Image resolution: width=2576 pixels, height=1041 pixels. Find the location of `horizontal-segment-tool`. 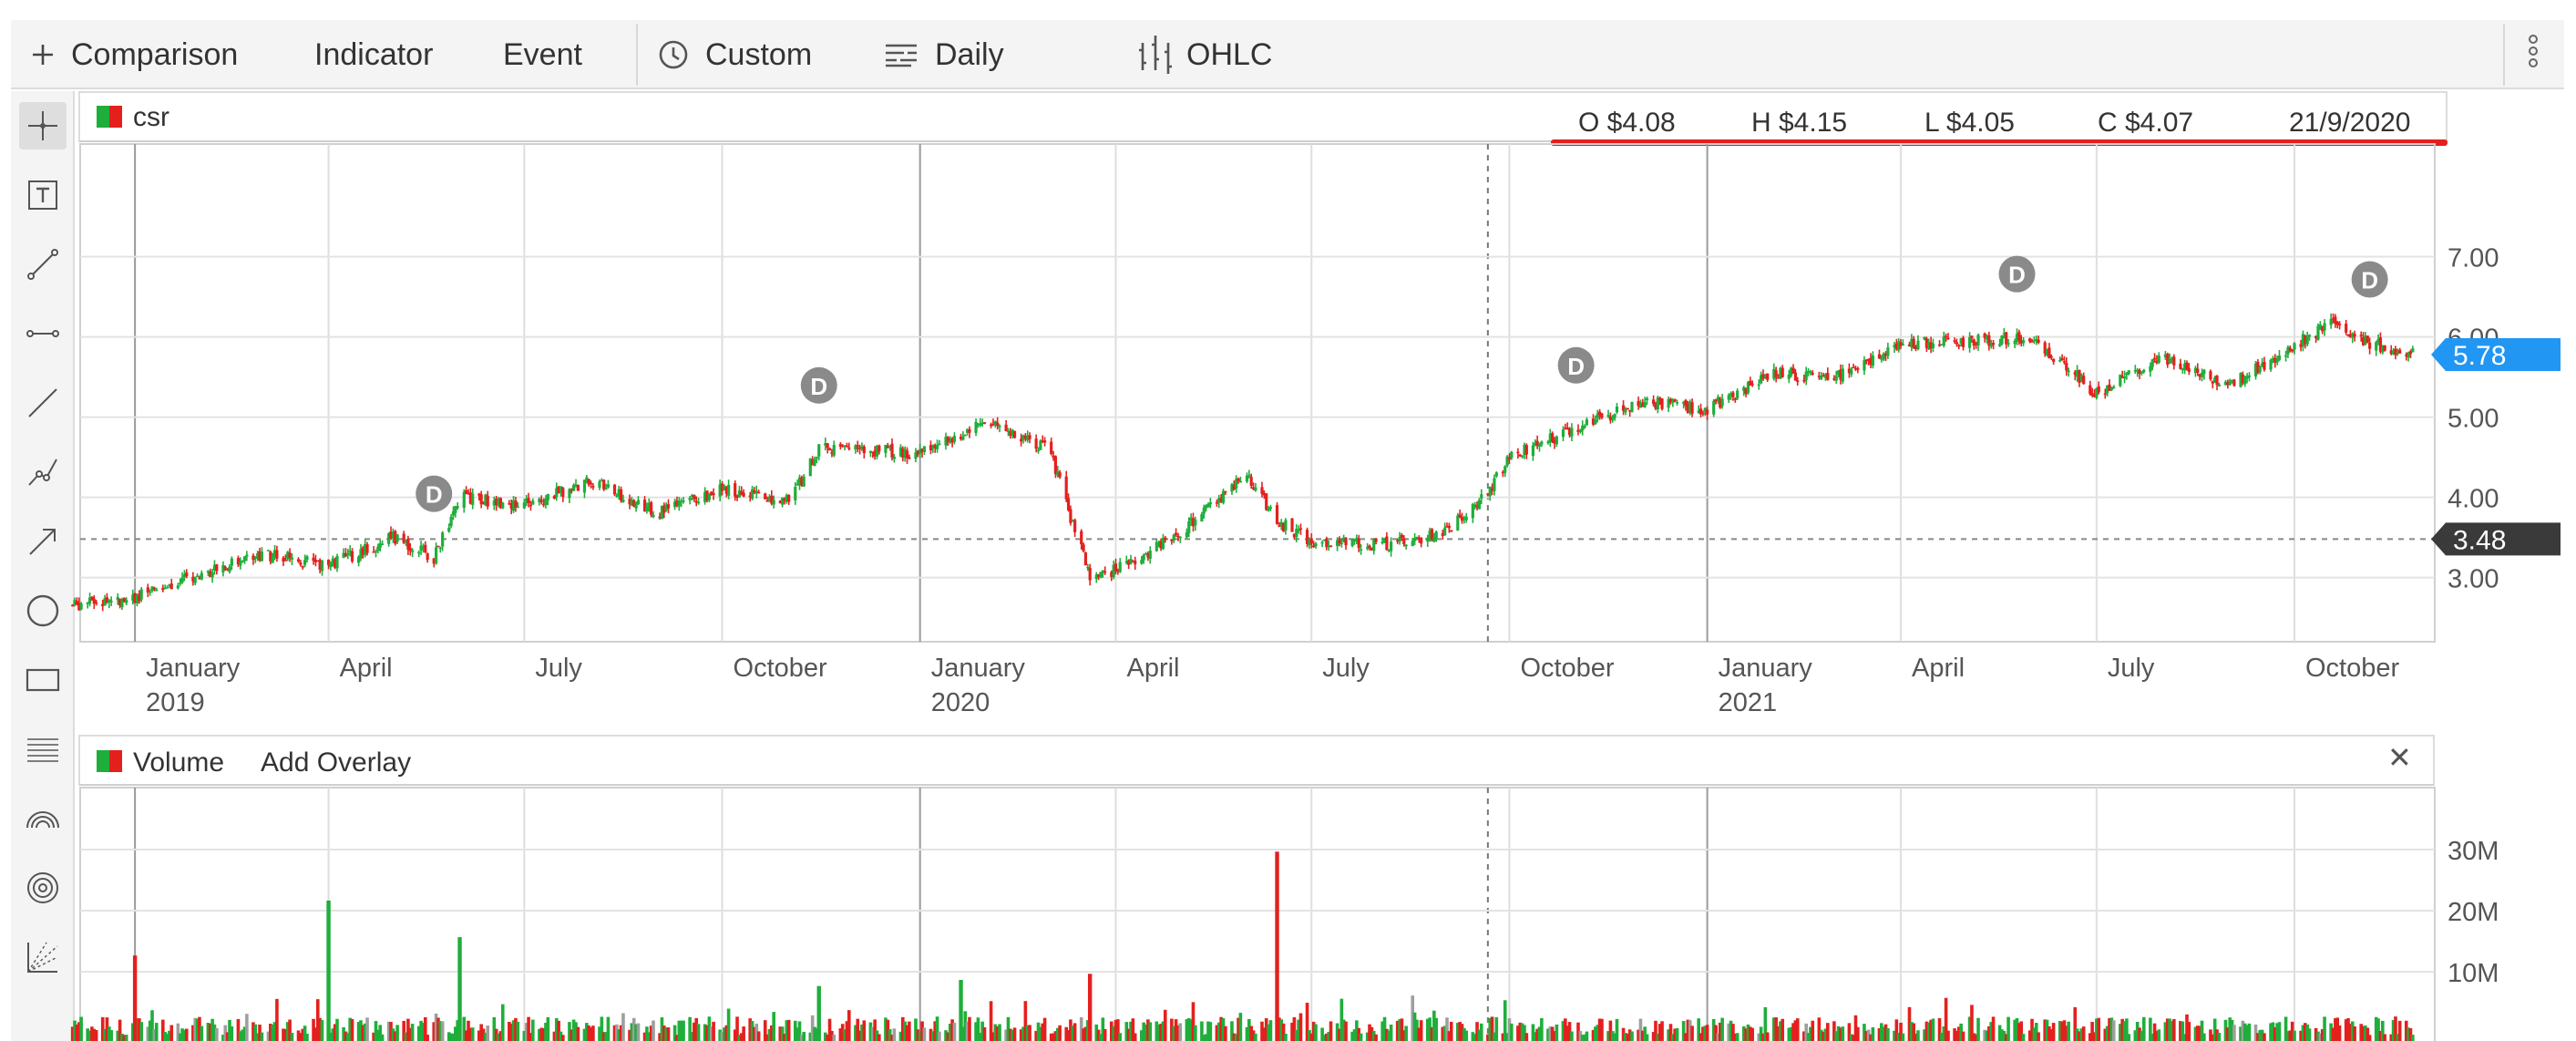

horizontal-segment-tool is located at coordinates (43, 333).